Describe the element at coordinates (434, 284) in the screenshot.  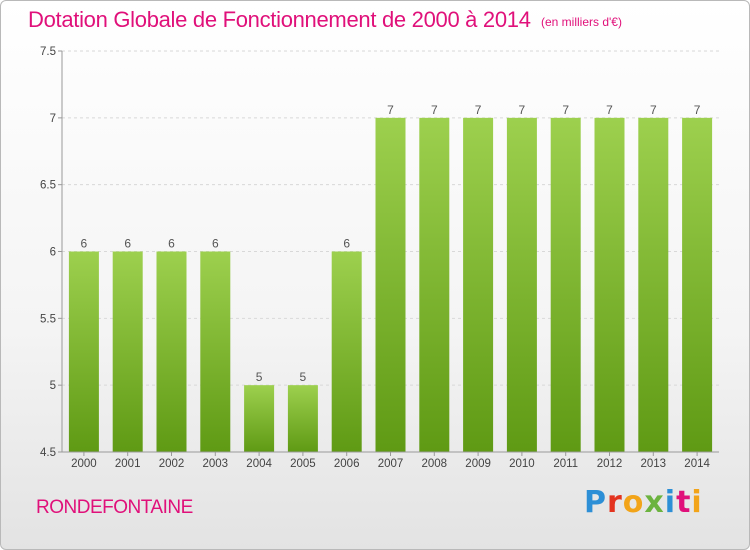
I see `bar-2008` at that location.